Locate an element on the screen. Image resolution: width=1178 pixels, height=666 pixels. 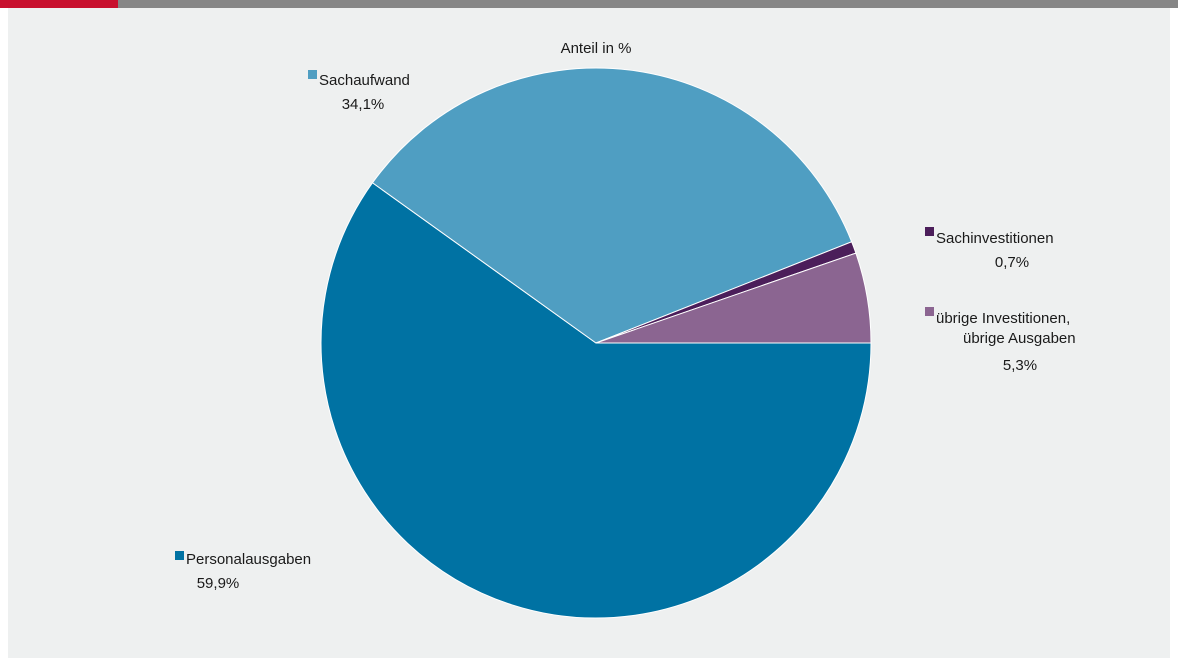
slice-value-label: 34,1% is located at coordinates (363, 104).